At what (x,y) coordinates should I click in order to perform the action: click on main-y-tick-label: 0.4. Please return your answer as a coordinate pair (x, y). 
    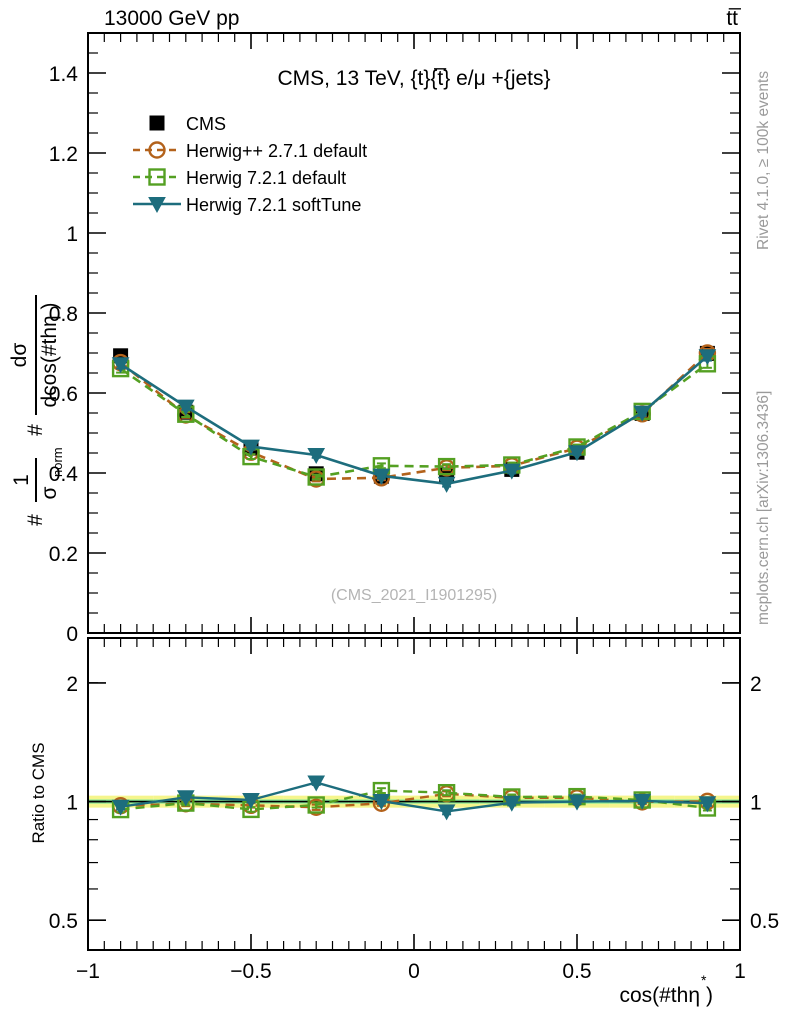
    Looking at the image, I should click on (64, 474).